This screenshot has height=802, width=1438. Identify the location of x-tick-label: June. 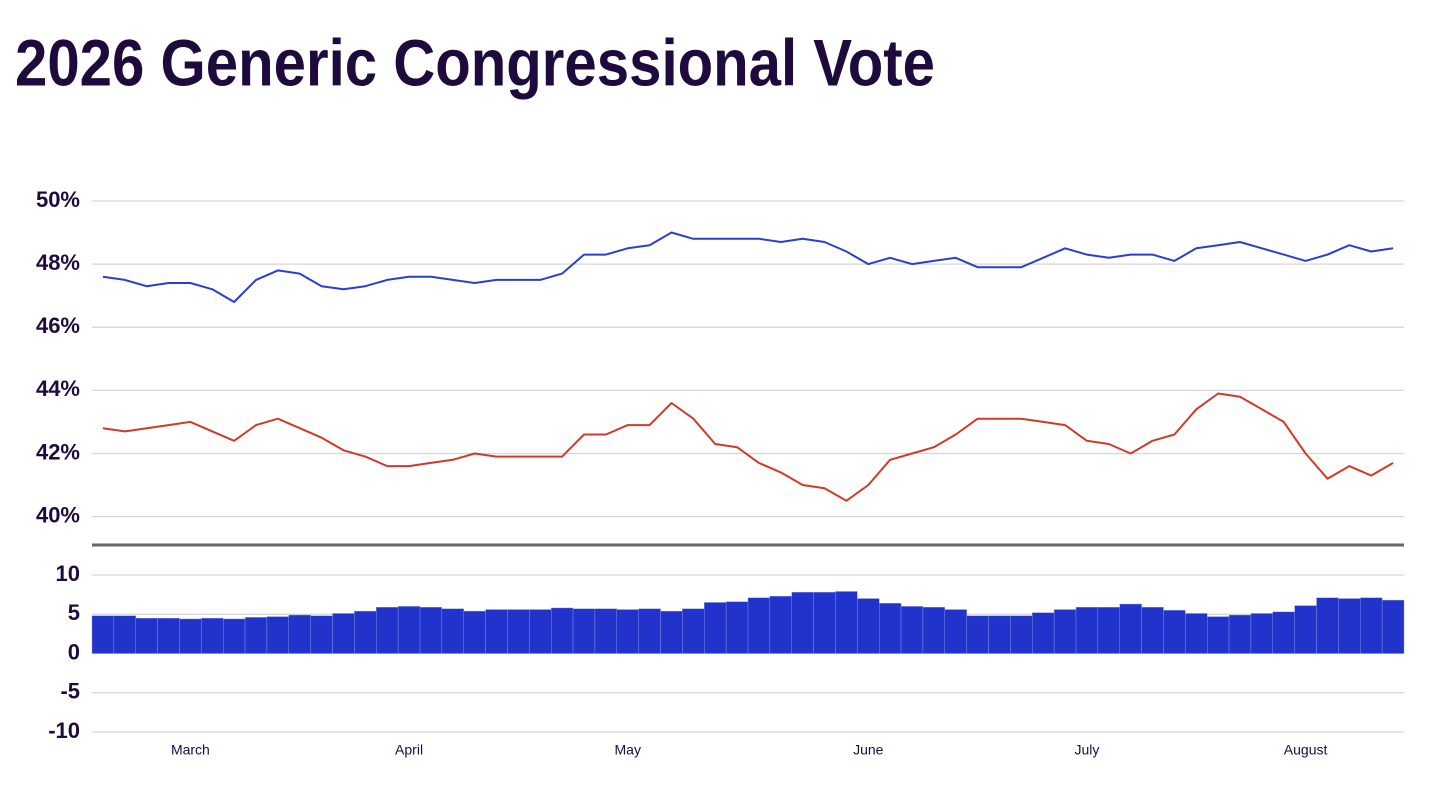
(868, 750).